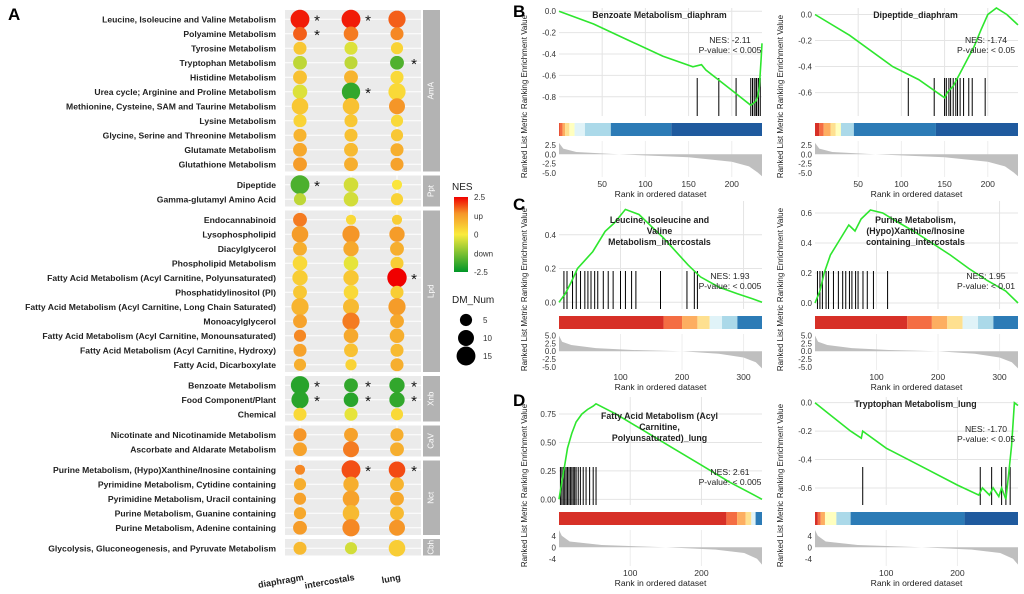  What do you see at coordinates (233, 48) in the screenshot?
I see `row-label: Tyrosine Metabolism` at bounding box center [233, 48].